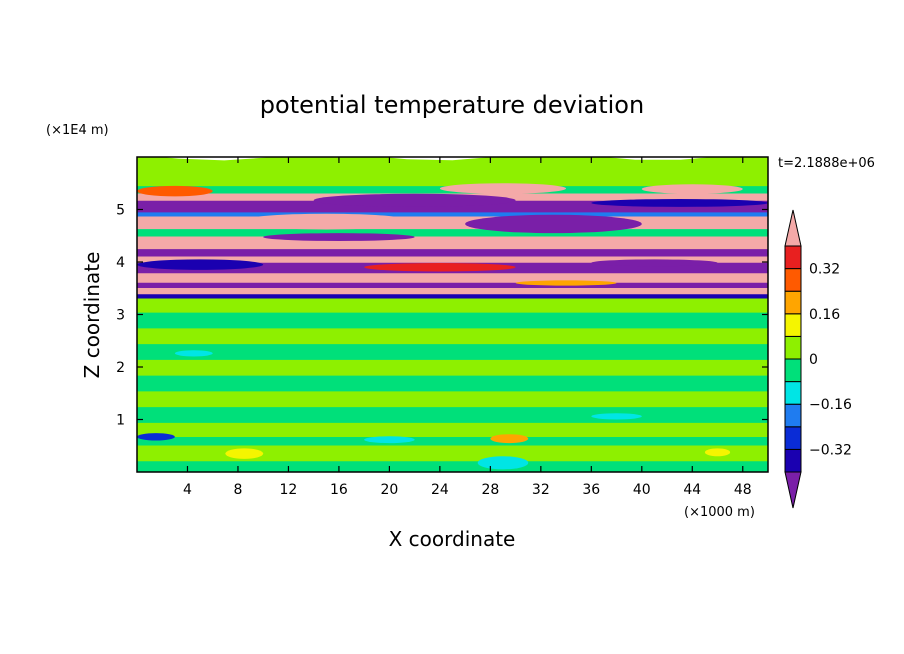 The height and width of the screenshot is (654, 904). What do you see at coordinates (289, 490) in the screenshot?
I see `x-tick-label: 12` at bounding box center [289, 490].